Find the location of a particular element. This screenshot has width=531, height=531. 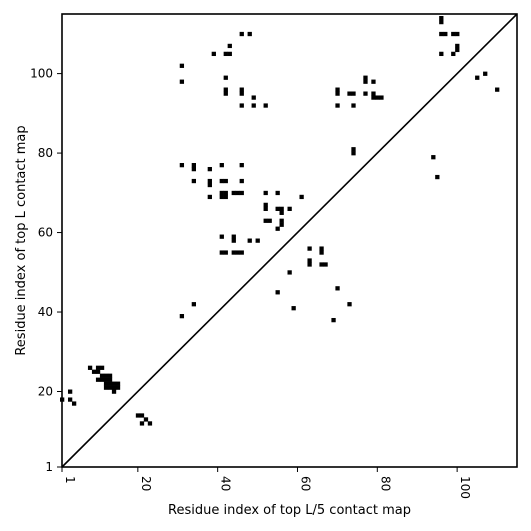

x-tick-label: 80 is located at coordinates (385, 483).